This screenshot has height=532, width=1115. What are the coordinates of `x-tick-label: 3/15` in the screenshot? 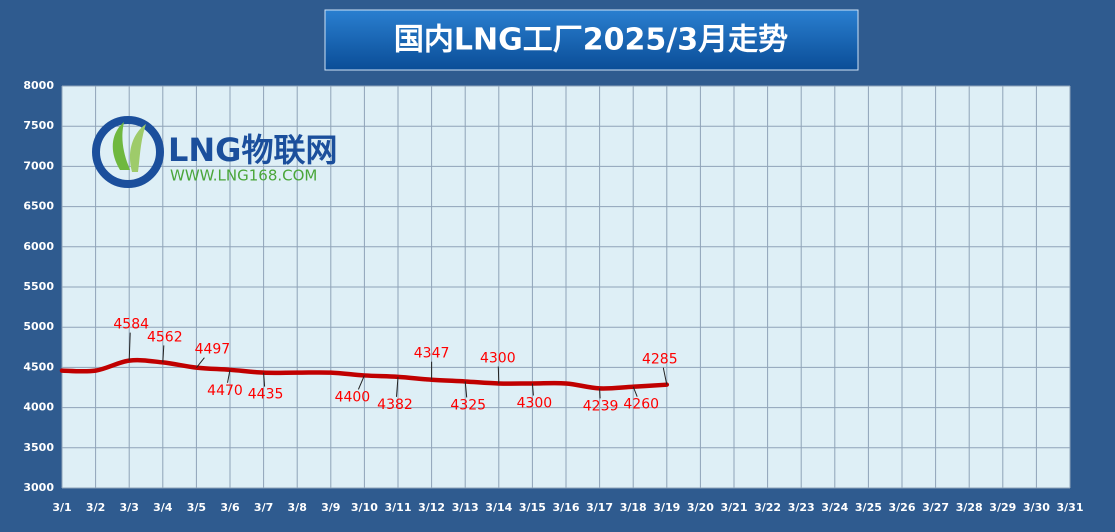 It's located at (532, 507).